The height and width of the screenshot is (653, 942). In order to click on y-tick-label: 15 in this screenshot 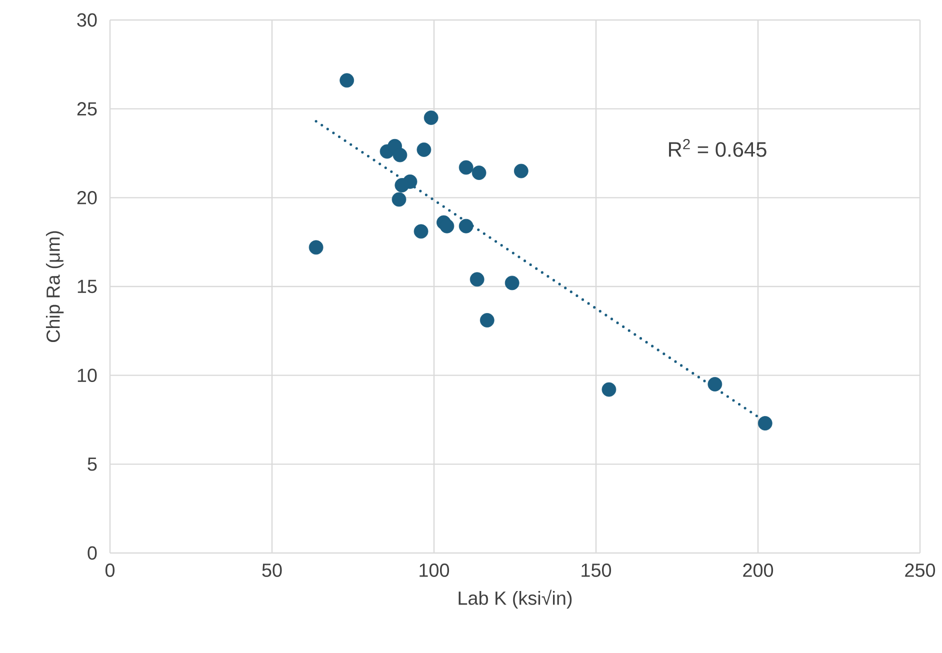, I will do `click(87, 287)`.